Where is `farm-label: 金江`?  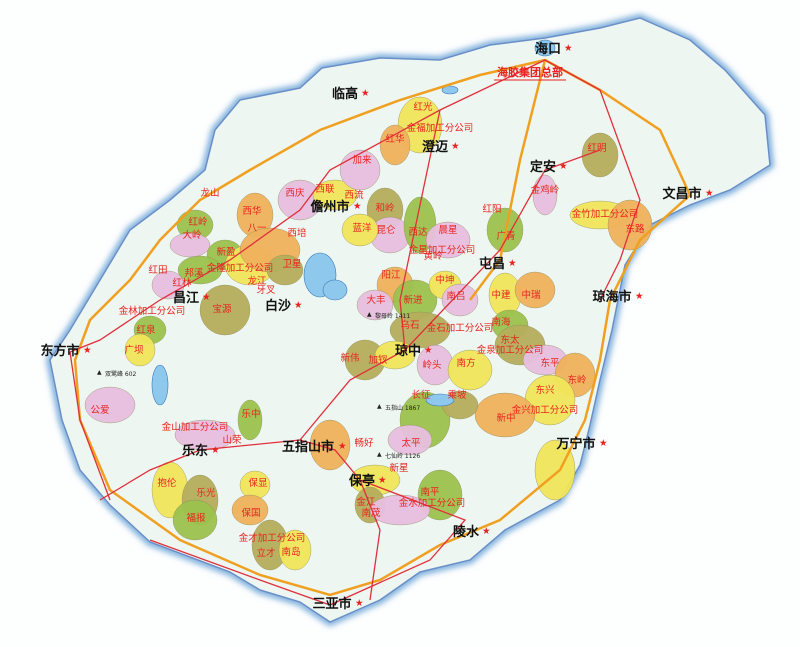 farm-label: 金江 is located at coordinates (366, 502).